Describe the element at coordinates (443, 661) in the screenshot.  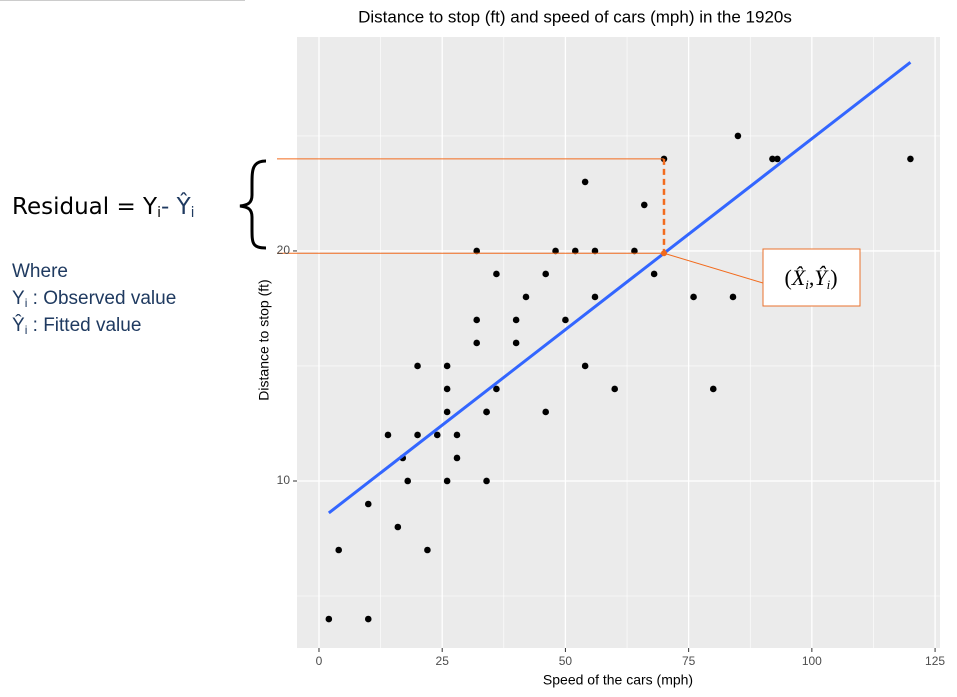
I see `x-tick-label: 25` at that location.